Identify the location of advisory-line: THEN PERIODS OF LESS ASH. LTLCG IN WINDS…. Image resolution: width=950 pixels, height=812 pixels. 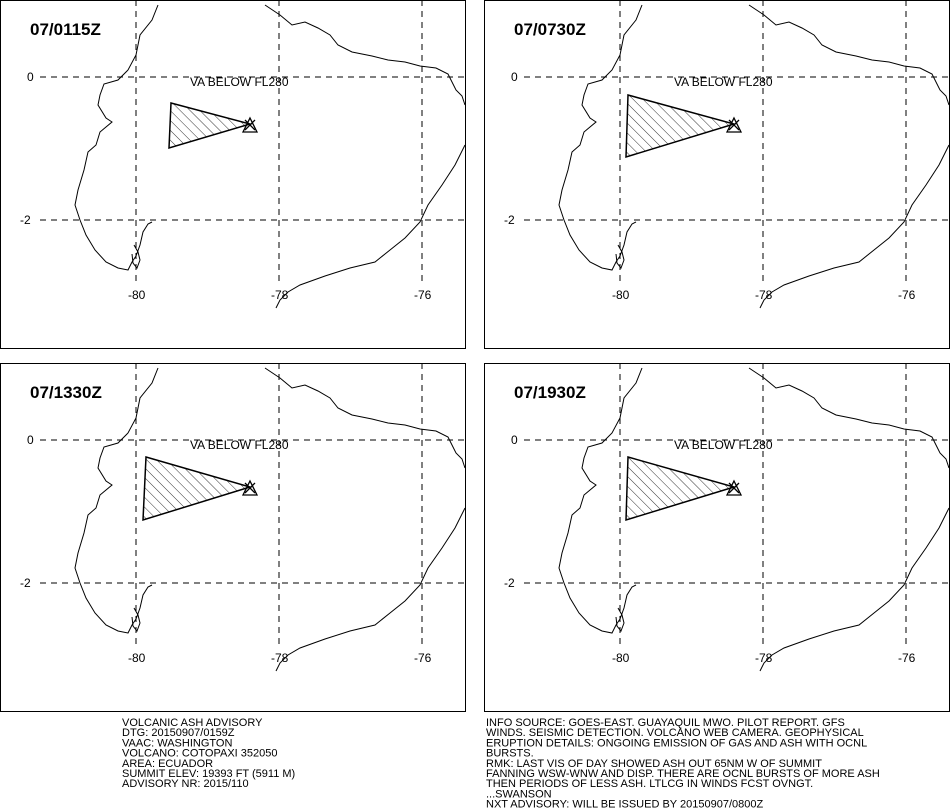
(649, 784).